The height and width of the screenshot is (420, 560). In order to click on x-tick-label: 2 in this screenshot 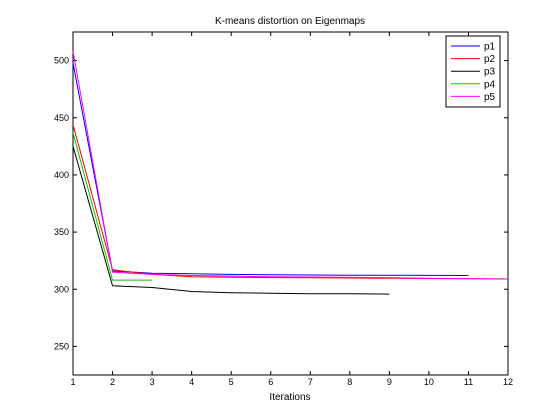, I will do `click(112, 382)`.